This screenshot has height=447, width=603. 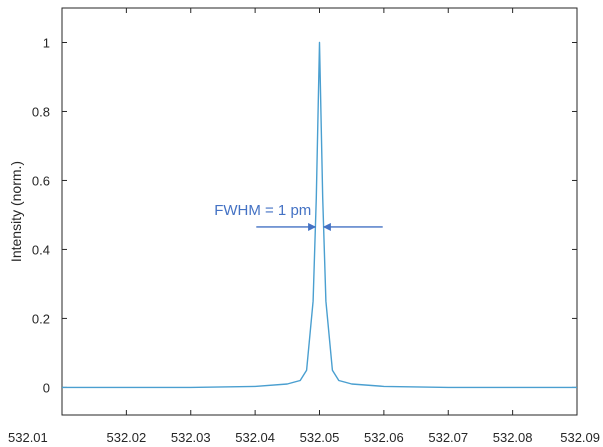 What do you see at coordinates (320, 437) in the screenshot?
I see `x-tick-label: 532.05` at bounding box center [320, 437].